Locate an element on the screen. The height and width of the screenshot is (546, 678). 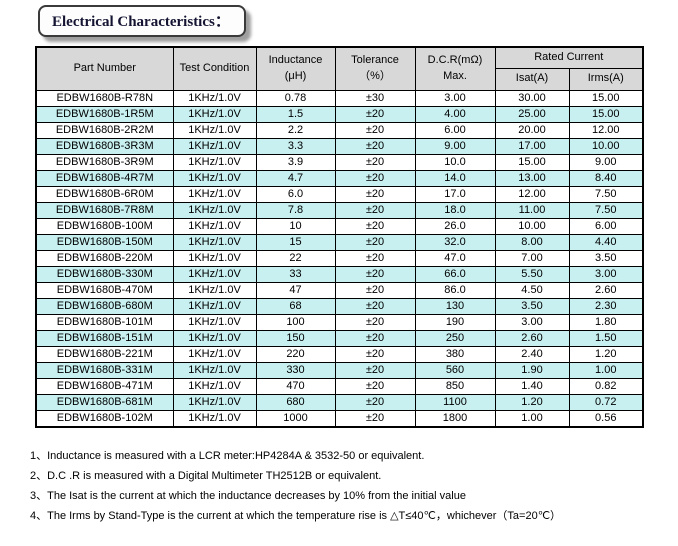
table-cell: EDBW1680B-221M is located at coordinates (104, 354).